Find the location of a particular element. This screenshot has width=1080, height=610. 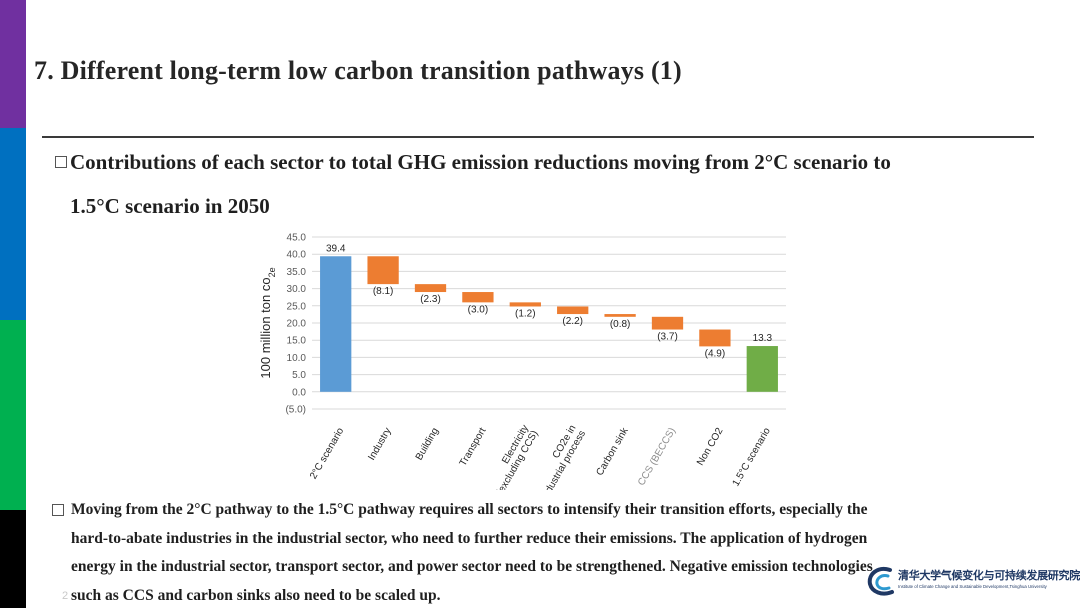

x-category-label: CCS (BECCS) is located at coordinates (657, 457).